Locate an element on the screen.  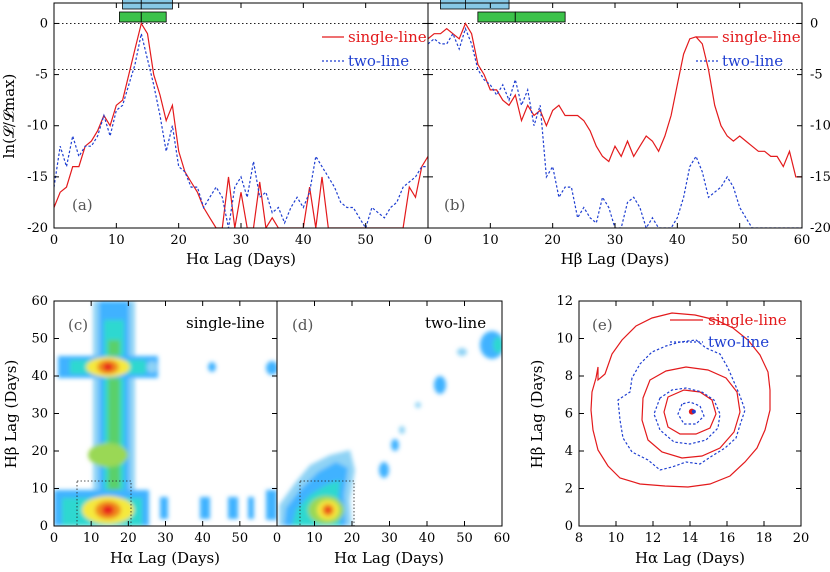
heat-c-max-bottom is located at coordinates (108, 510).